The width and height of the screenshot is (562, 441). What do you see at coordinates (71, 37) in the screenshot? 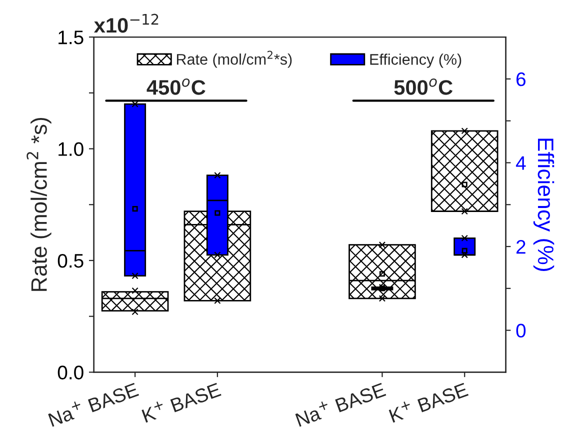
I see `y-tick-label: 1.5` at bounding box center [71, 37].